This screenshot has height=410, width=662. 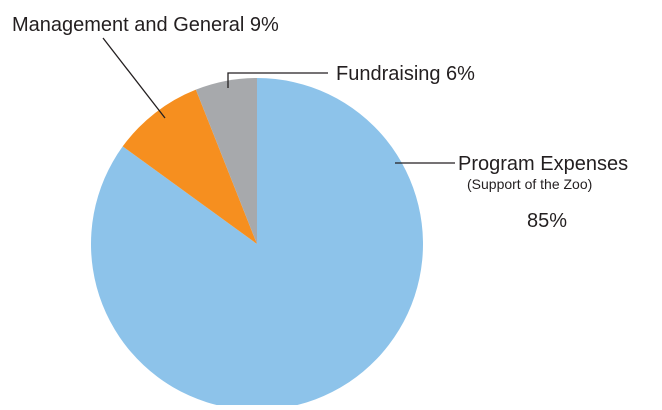 I want to click on label-management: Management and General 9%, so click(x=145, y=25).